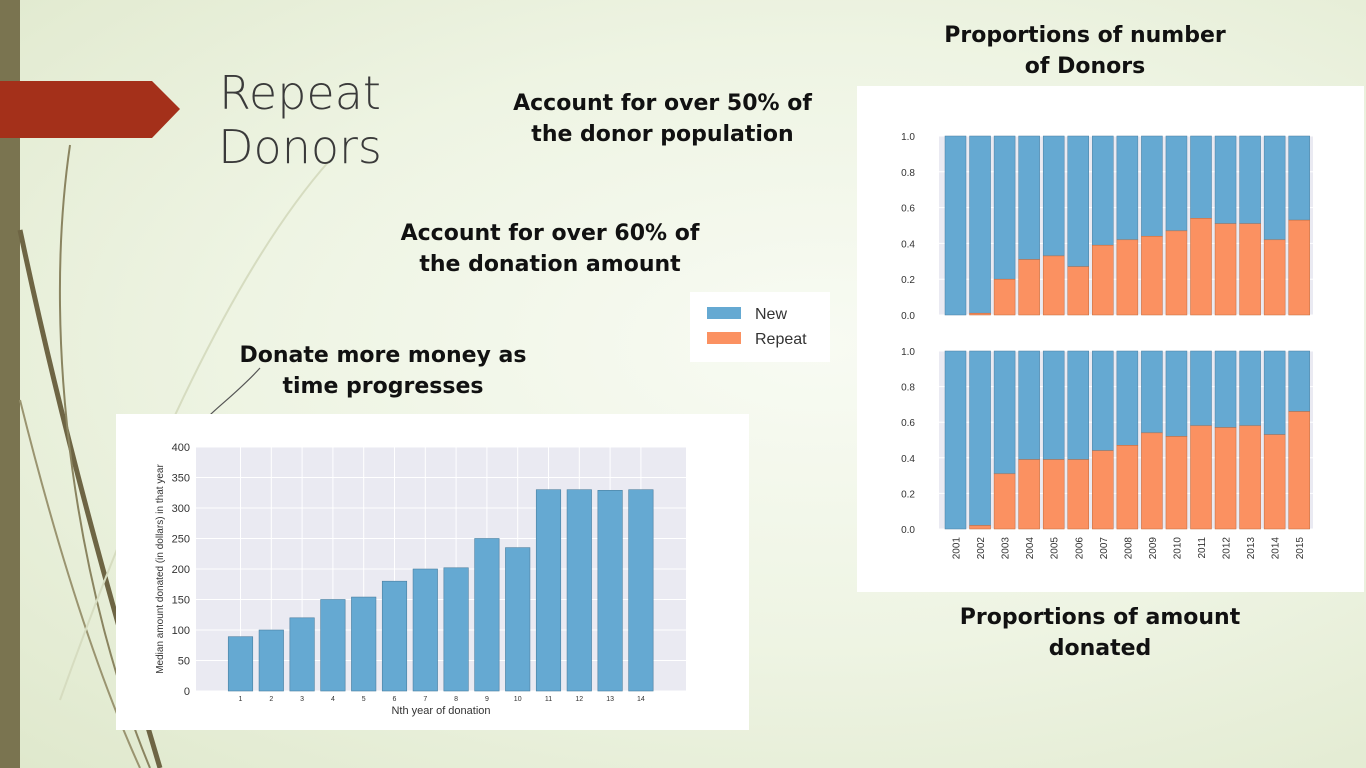 This screenshot has height=768, width=1366. What do you see at coordinates (487, 699) in the screenshot?
I see `x-tick-label: 9` at bounding box center [487, 699].